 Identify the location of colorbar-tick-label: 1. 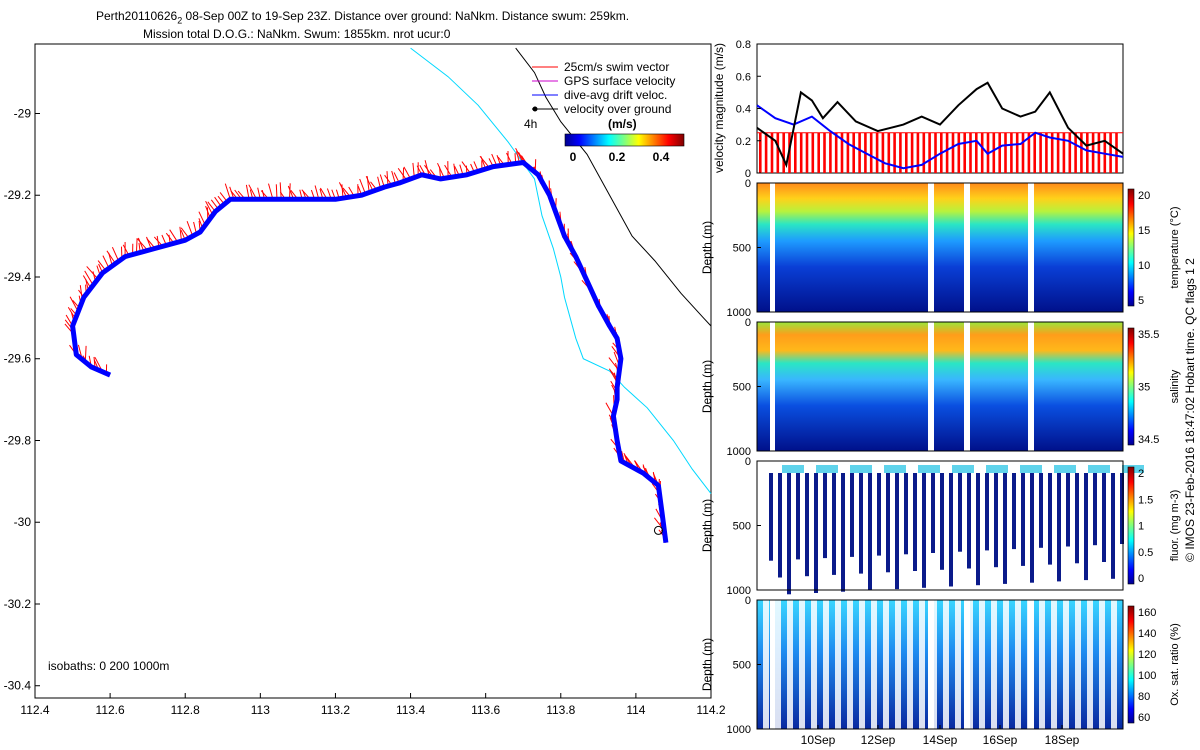
(1141, 527).